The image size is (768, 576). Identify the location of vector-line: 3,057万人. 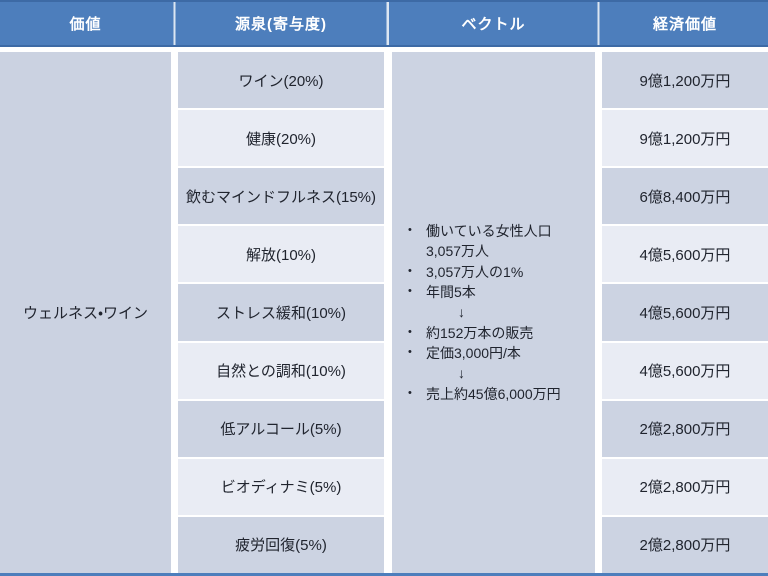
(458, 251).